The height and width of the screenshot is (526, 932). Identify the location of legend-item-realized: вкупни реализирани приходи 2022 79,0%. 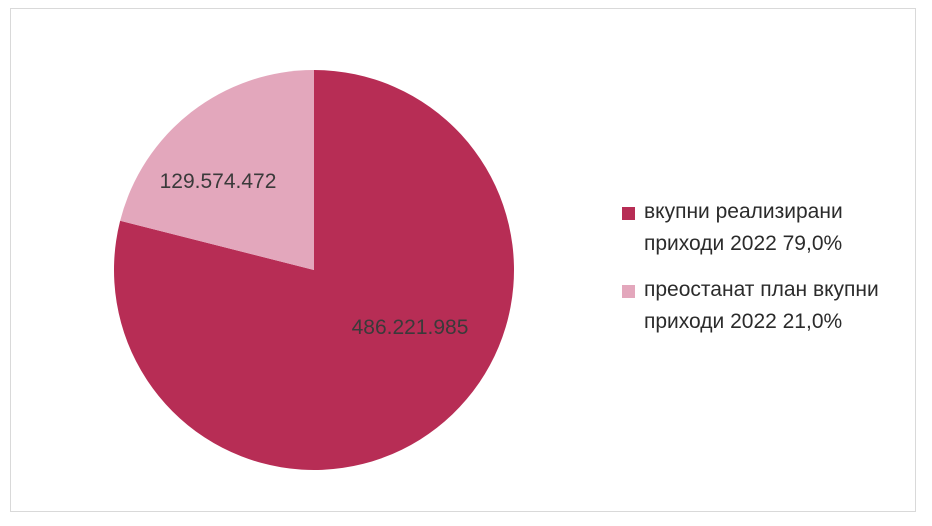
(767, 228).